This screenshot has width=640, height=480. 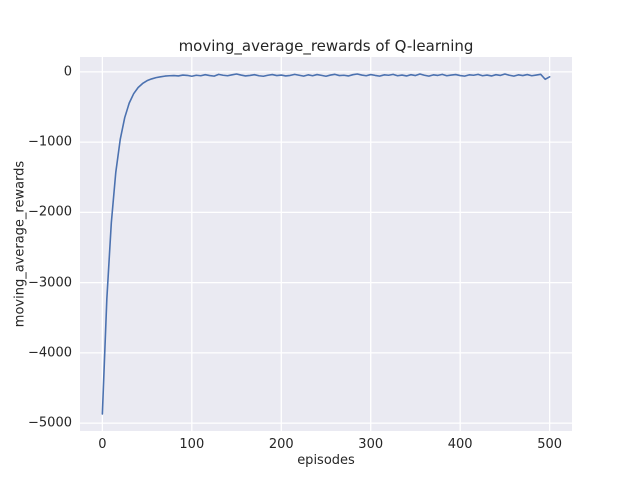 What do you see at coordinates (326, 46) in the screenshot?
I see `chart-title: moving_average_rewards of Q-learning` at bounding box center [326, 46].